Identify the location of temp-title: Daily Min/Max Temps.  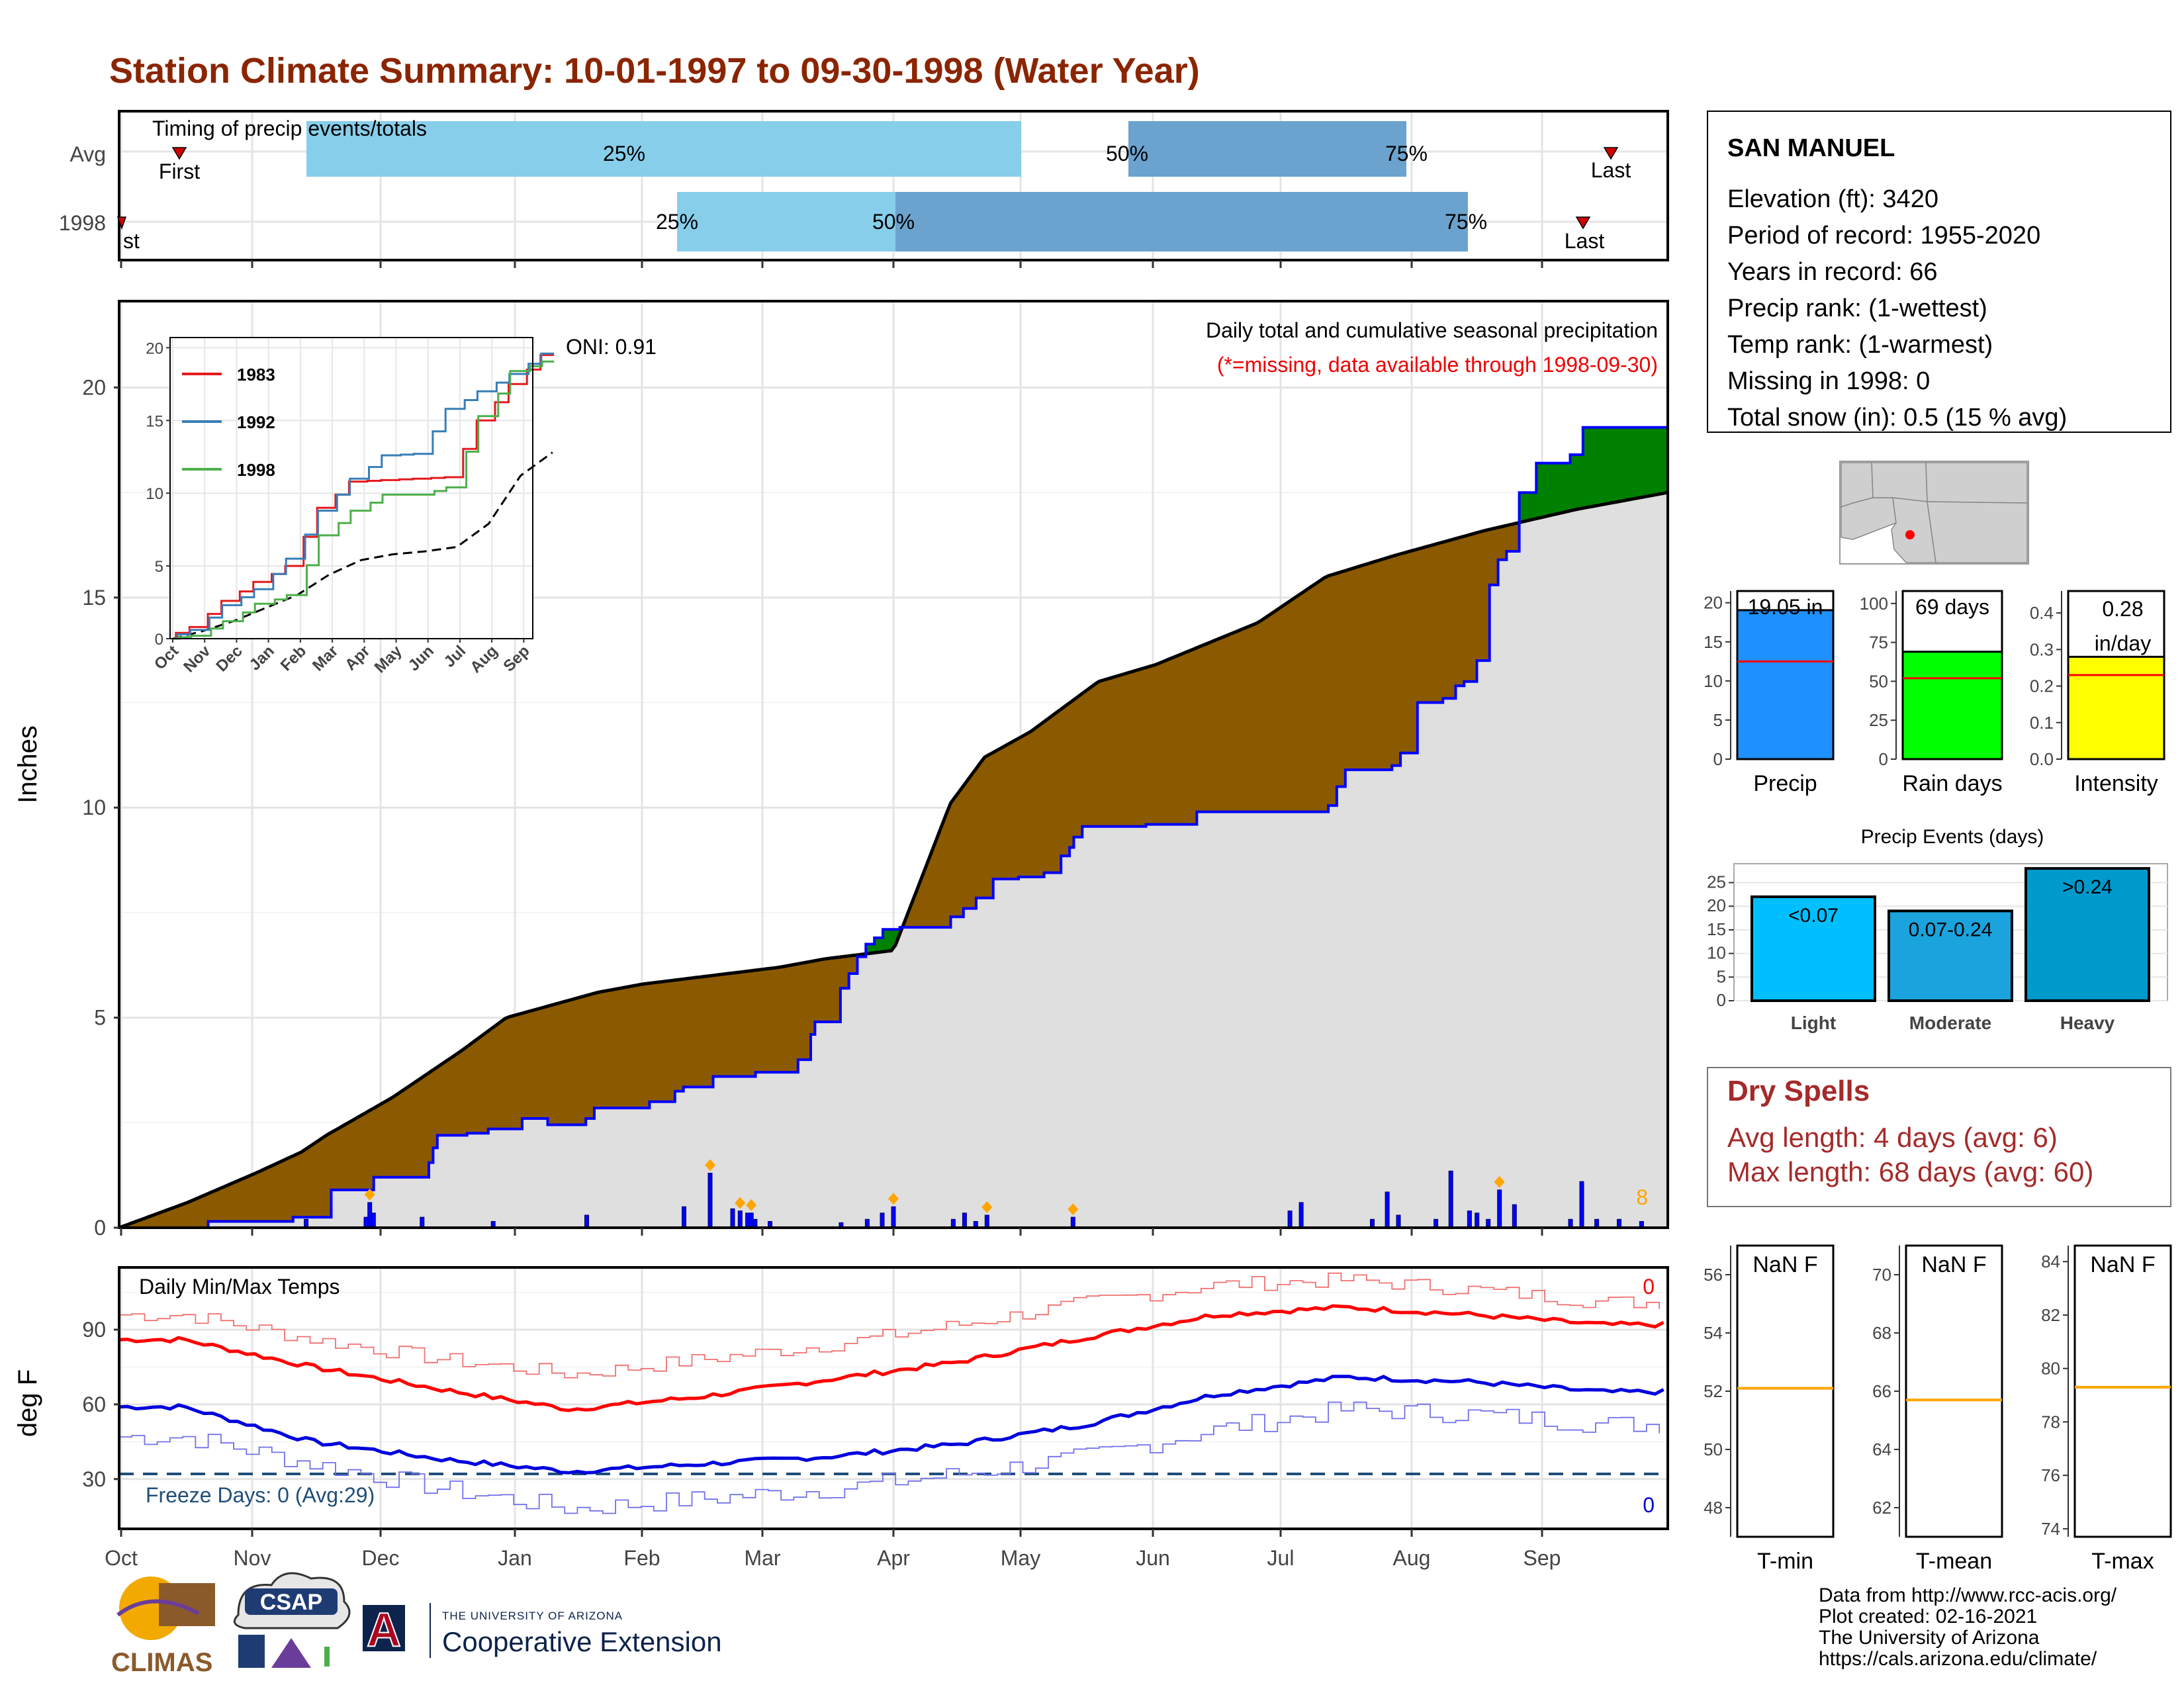
(240, 1287).